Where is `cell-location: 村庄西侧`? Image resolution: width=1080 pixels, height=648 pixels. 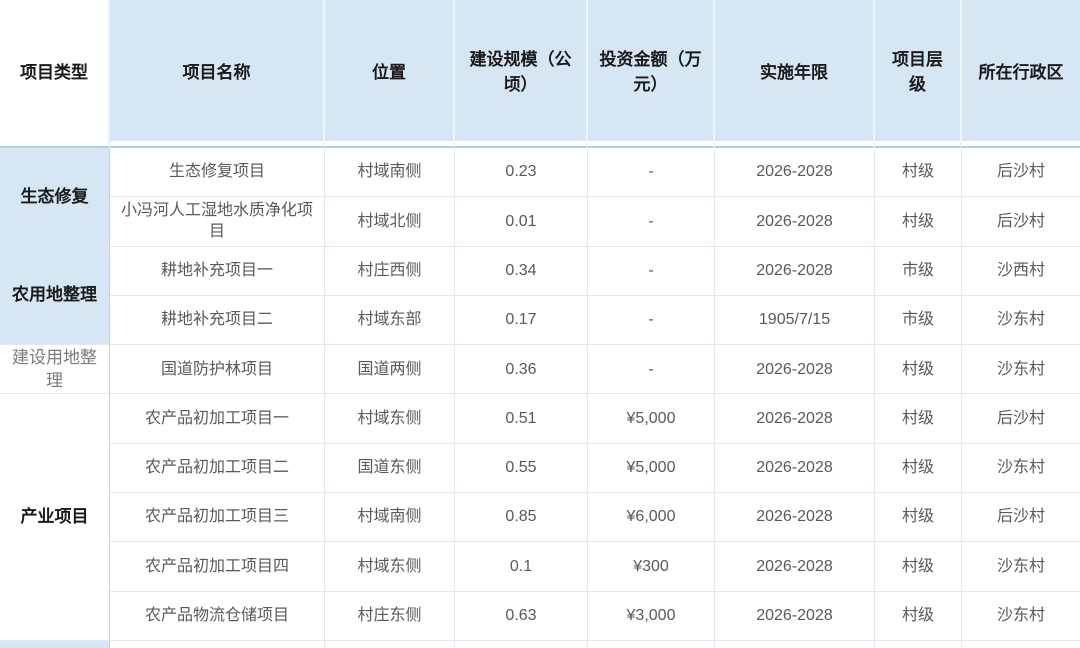 cell-location: 村庄西侧 is located at coordinates (390, 271).